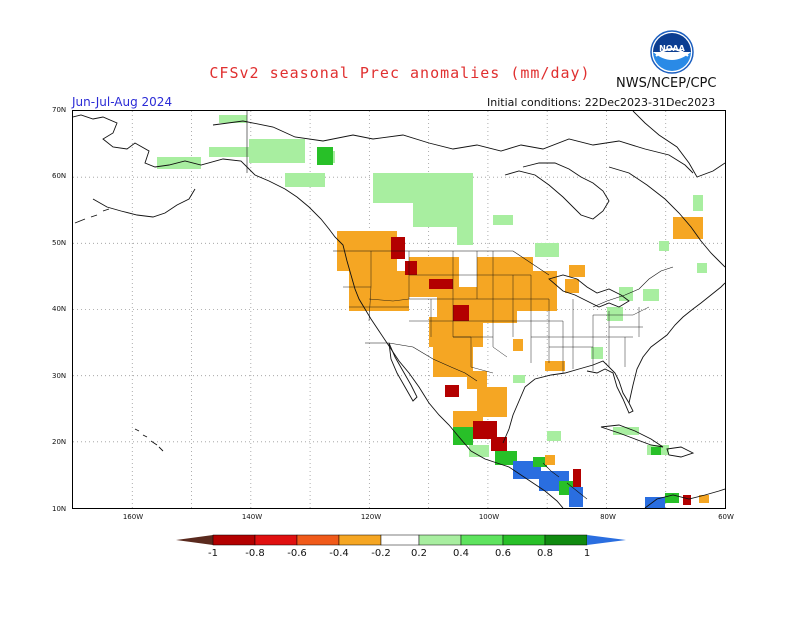 This screenshot has height=618, width=800. What do you see at coordinates (568, 402) in the screenshot?
I see `coastline-gulf` at bounding box center [568, 402].